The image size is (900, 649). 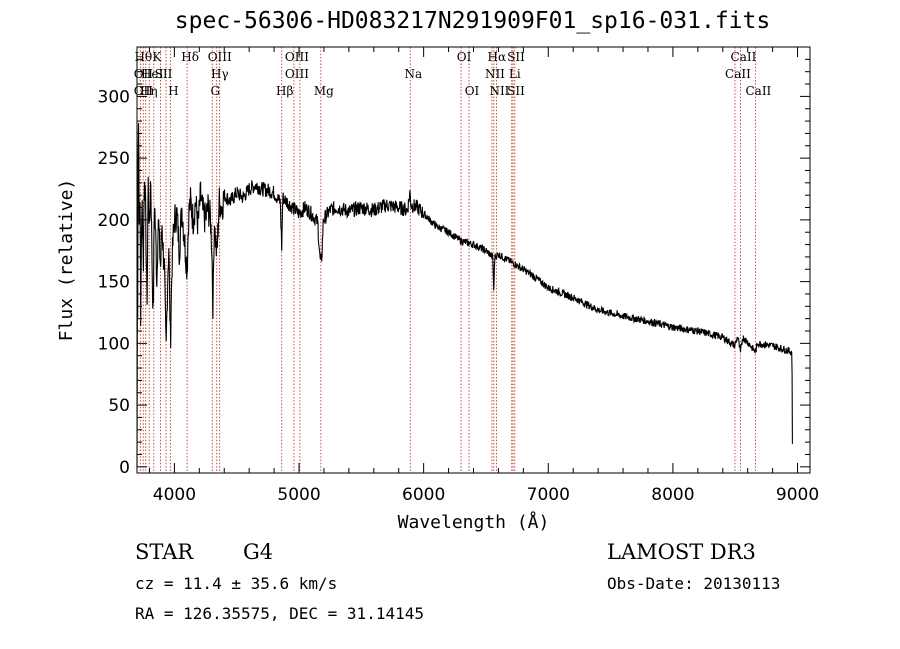 What do you see at coordinates (144, 57) in the screenshot?
I see `line-label: Hθ` at bounding box center [144, 57].